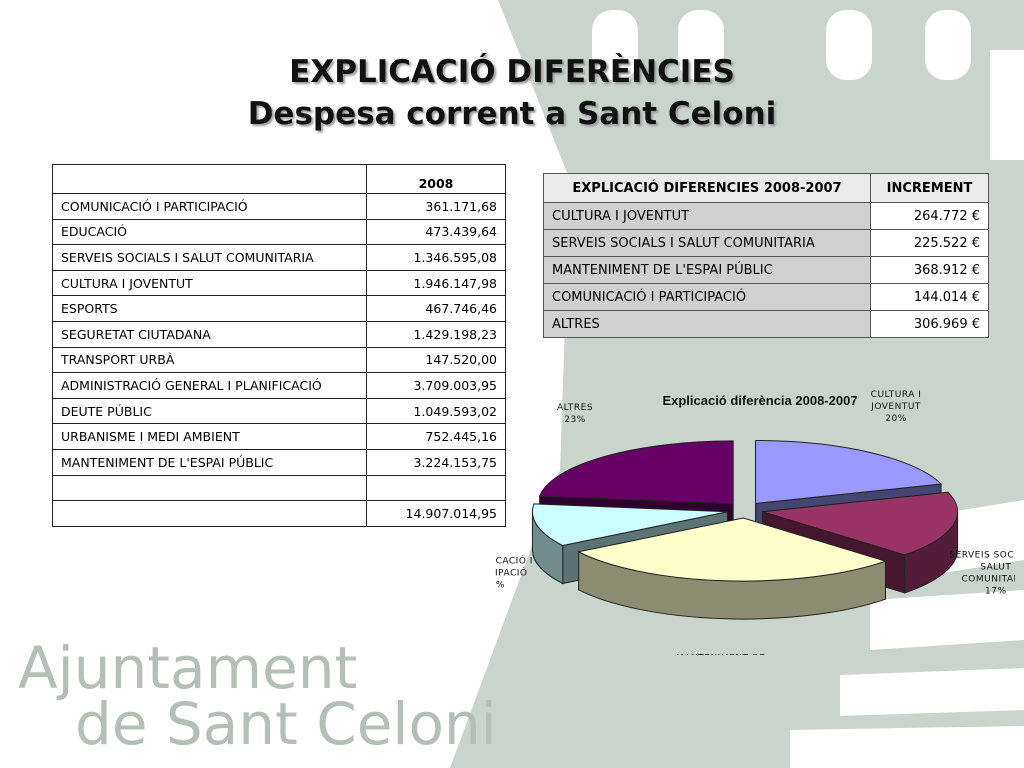  What do you see at coordinates (512, 114) in the screenshot?
I see `page-title-line-2: Despesa corrent a Sant Celoni` at bounding box center [512, 114].